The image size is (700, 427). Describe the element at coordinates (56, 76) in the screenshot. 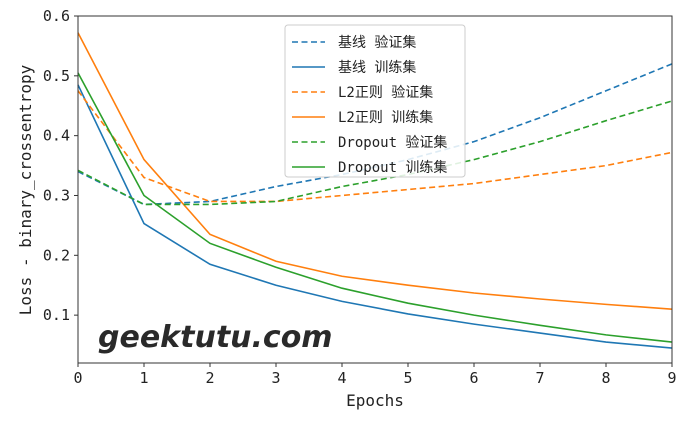

I see `y-tick-label: 0.5` at that location.